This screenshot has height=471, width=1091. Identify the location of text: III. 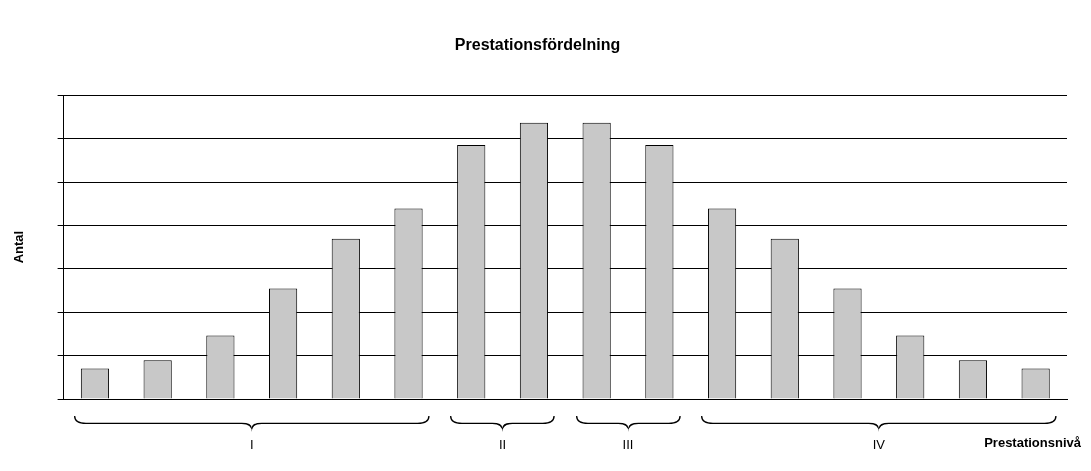
(628, 444).